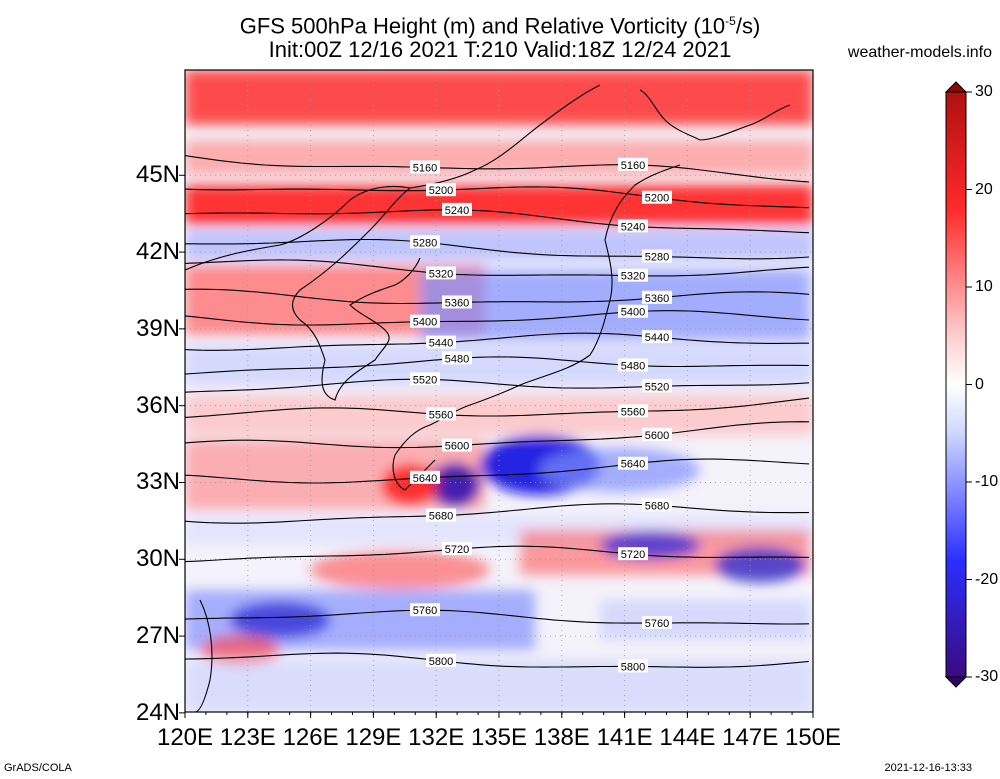  What do you see at coordinates (157, 405) in the screenshot?
I see `lat-label: 36N` at bounding box center [157, 405].